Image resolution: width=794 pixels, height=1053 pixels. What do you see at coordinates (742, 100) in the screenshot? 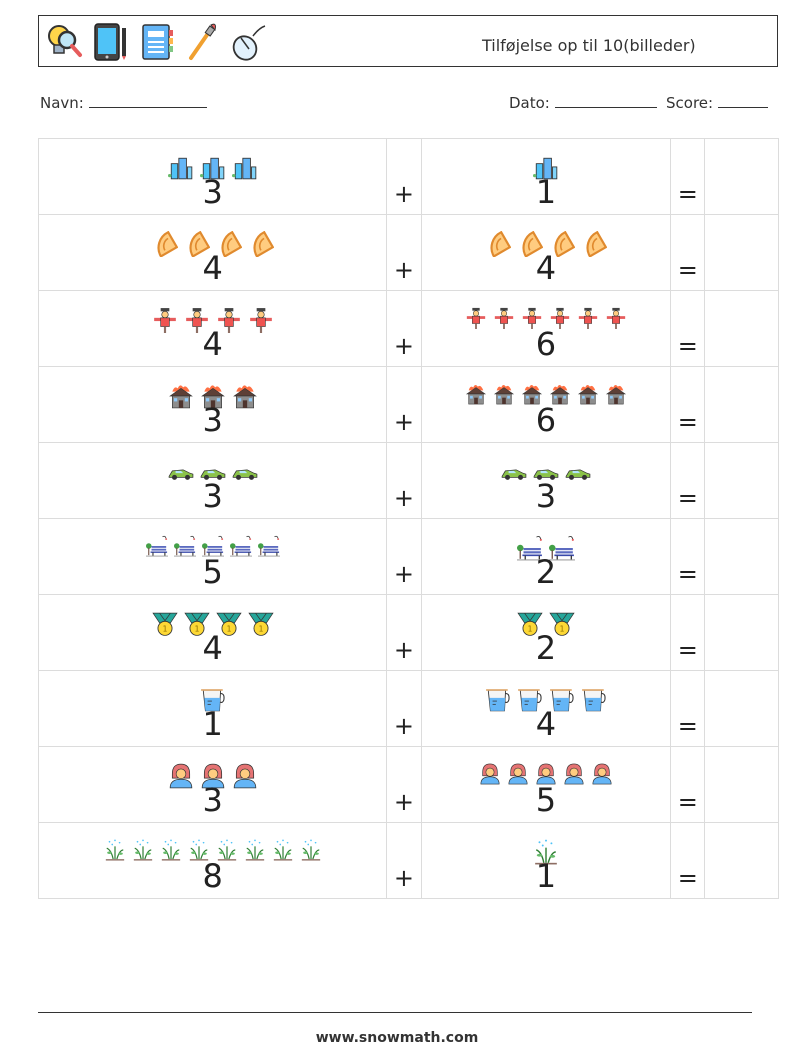
I see `score-blank` at bounding box center [742, 100].